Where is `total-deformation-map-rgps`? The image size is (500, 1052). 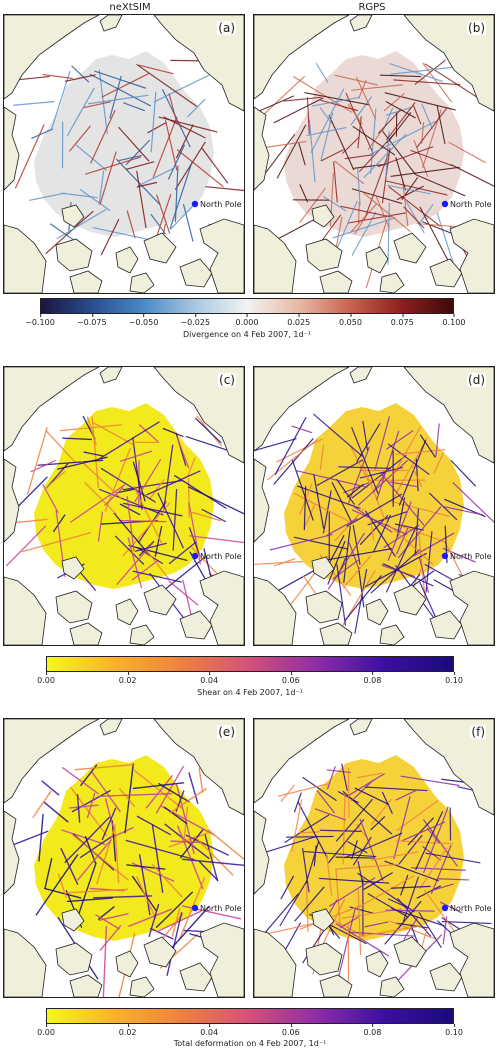
total-deformation-map-rgps is located at coordinates (374, 858).